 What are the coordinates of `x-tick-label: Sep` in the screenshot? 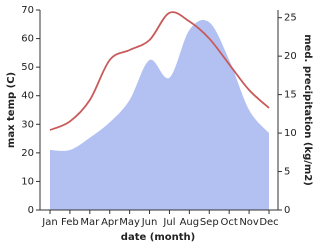 It's located at (209, 222).